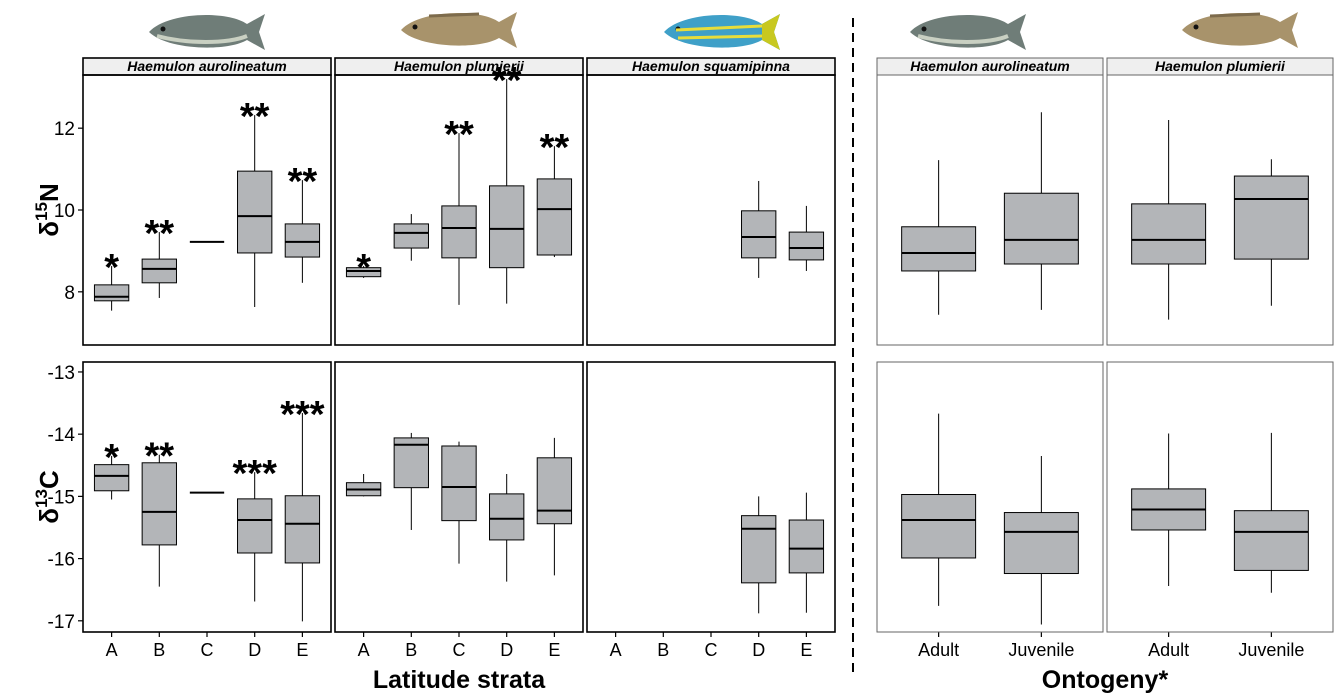  I want to click on strip-title: Haemulon squamipinna, so click(711, 66).